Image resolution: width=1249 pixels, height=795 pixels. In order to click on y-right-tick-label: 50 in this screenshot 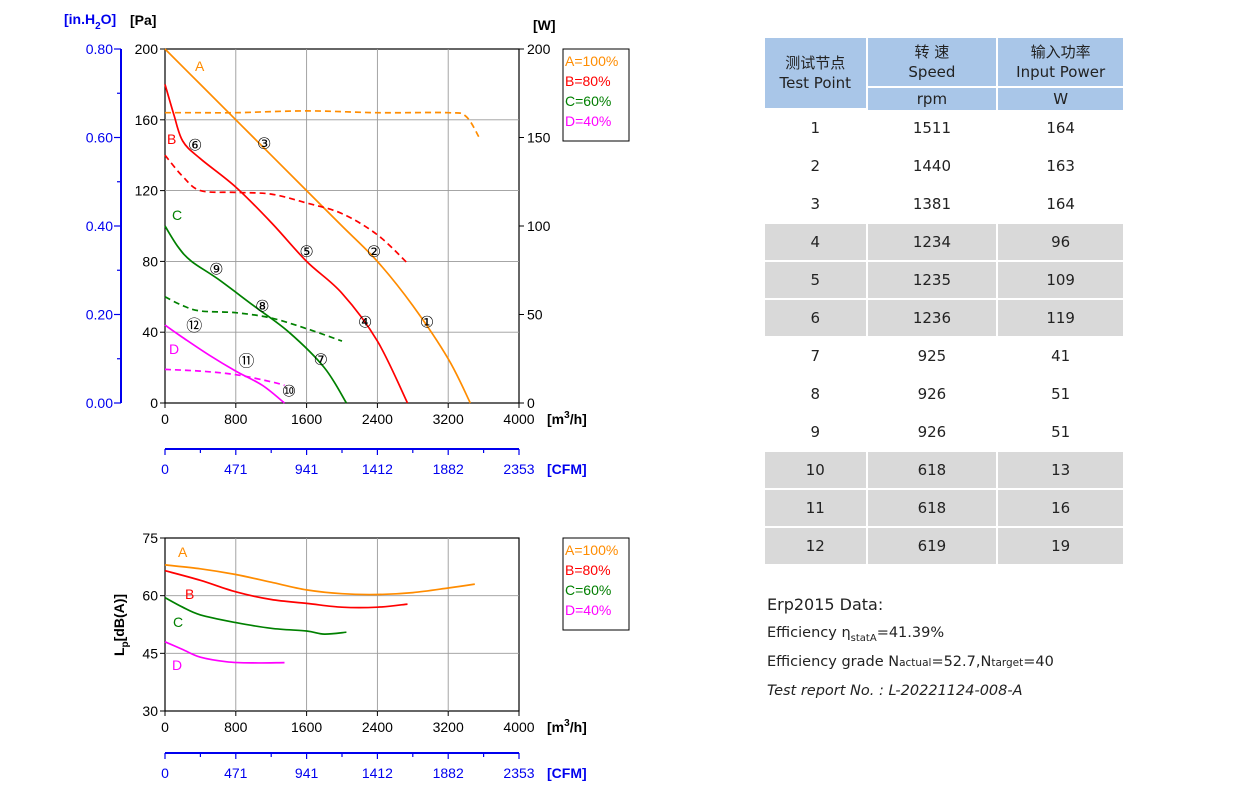, I will do `click(535, 315)`.